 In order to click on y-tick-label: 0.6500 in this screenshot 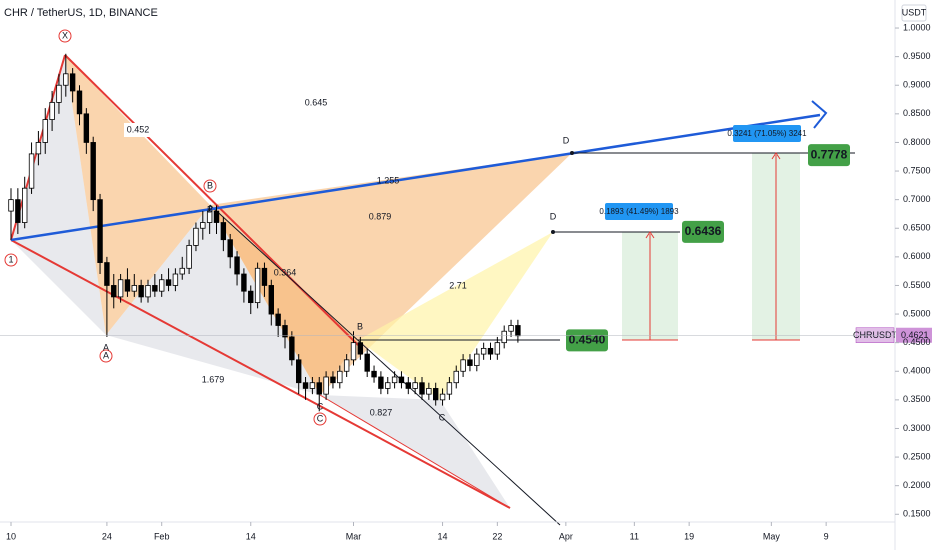, I will do `click(917, 228)`.